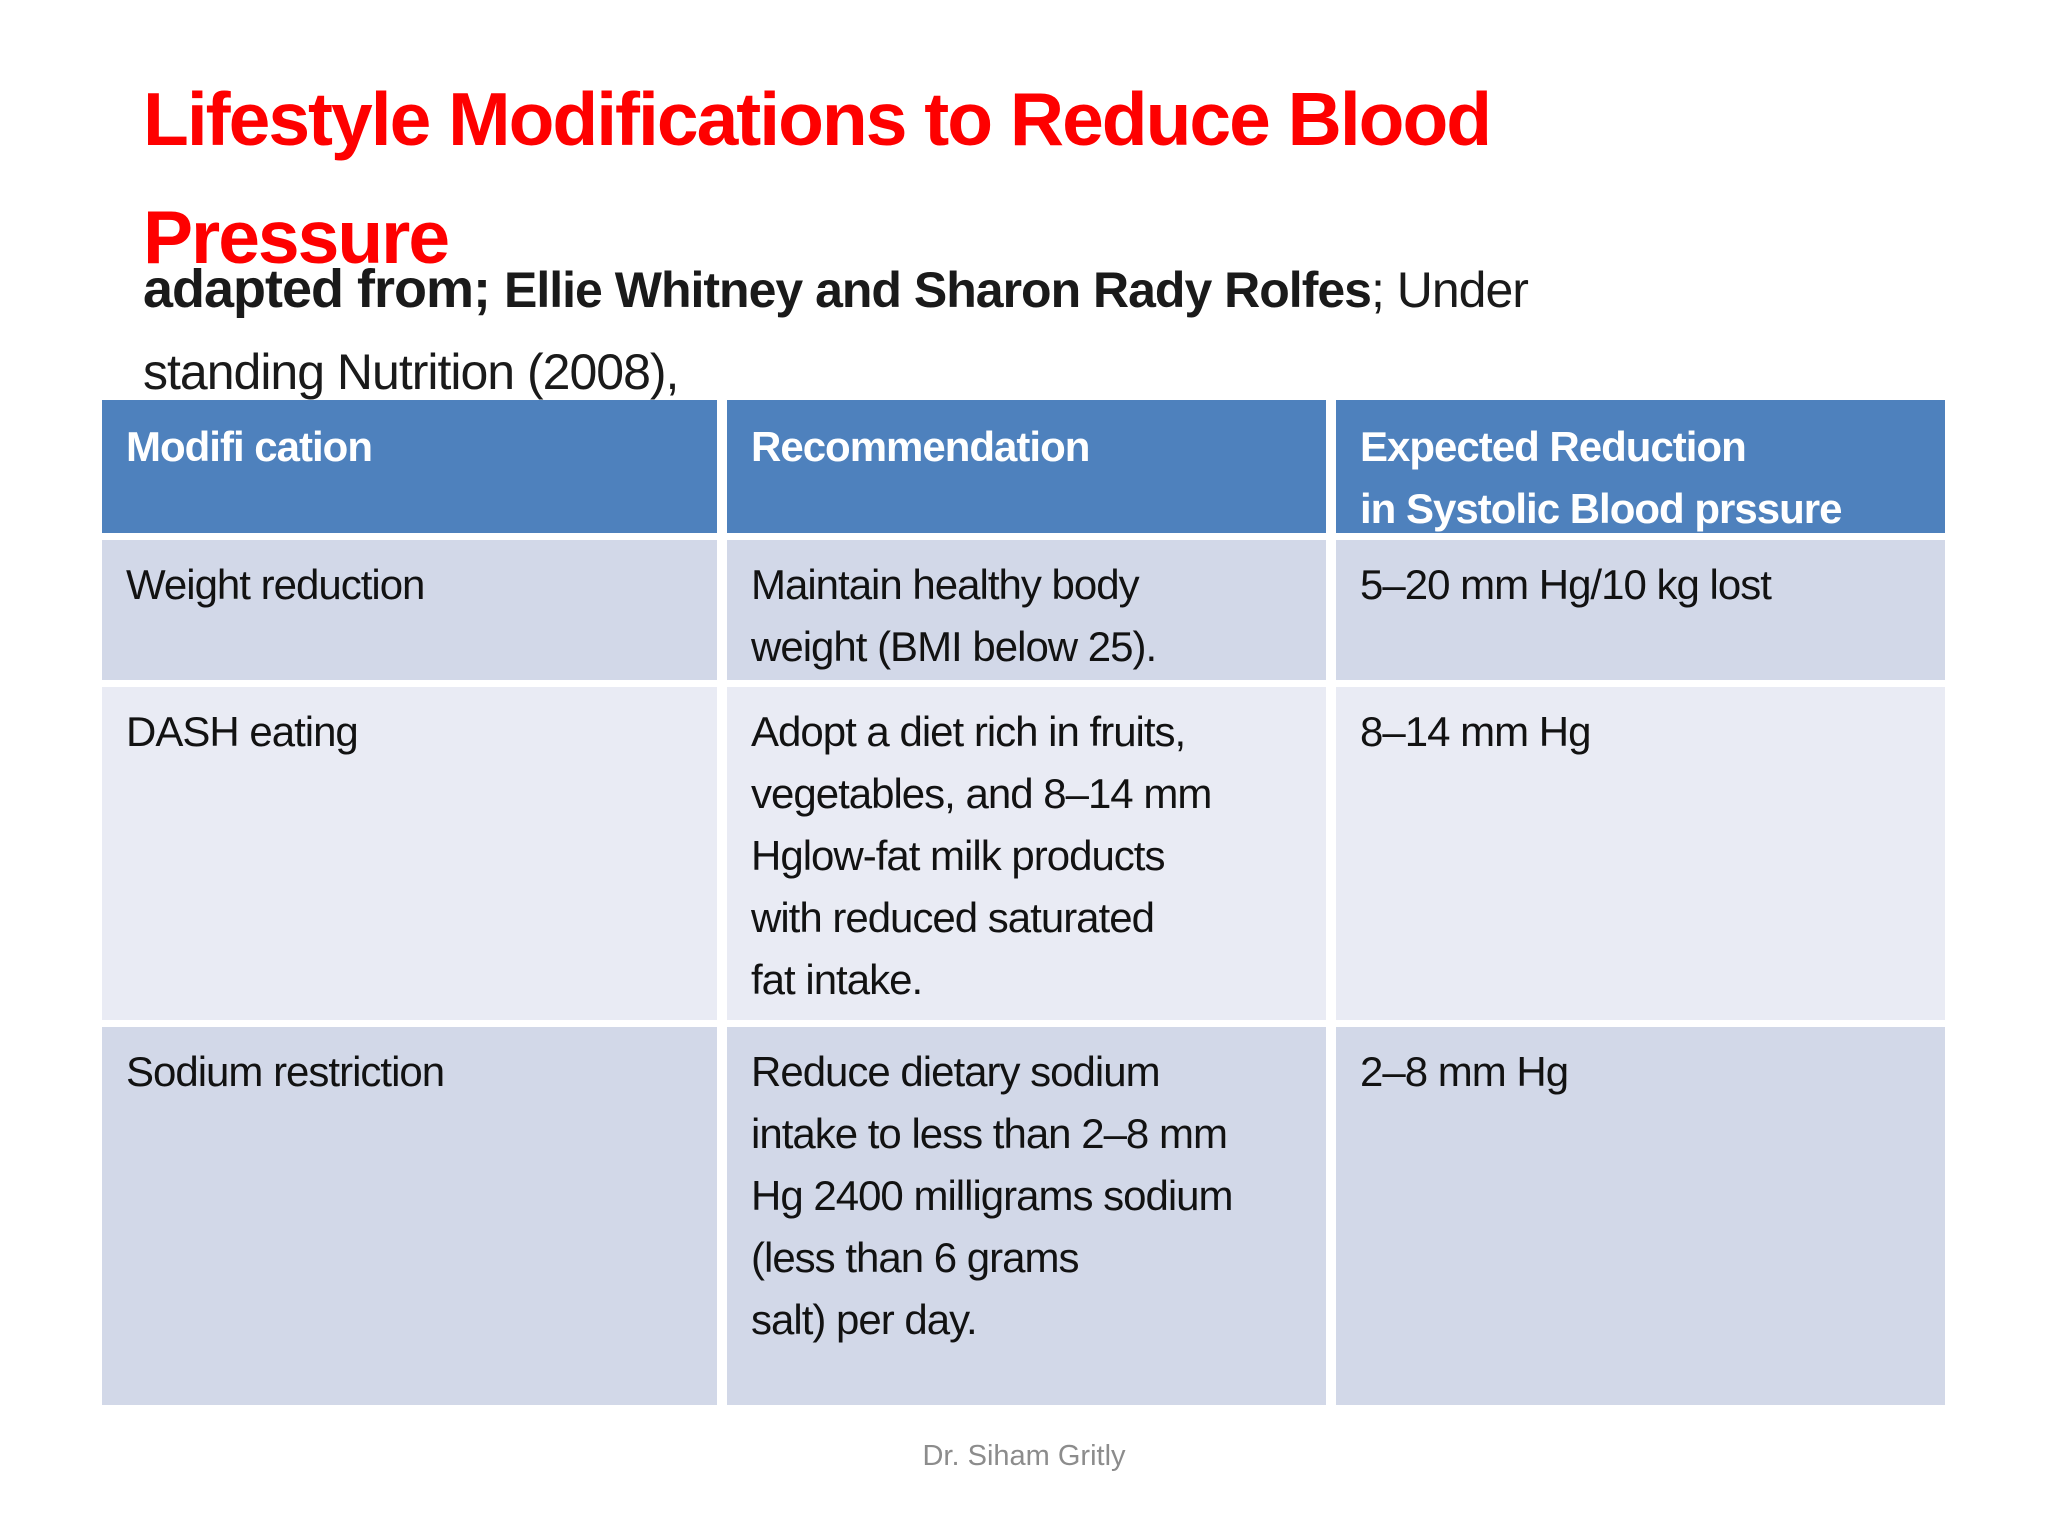  I want to click on slide-title-line1: Lifestyle Modifications to Reduce Blood, so click(817, 119).